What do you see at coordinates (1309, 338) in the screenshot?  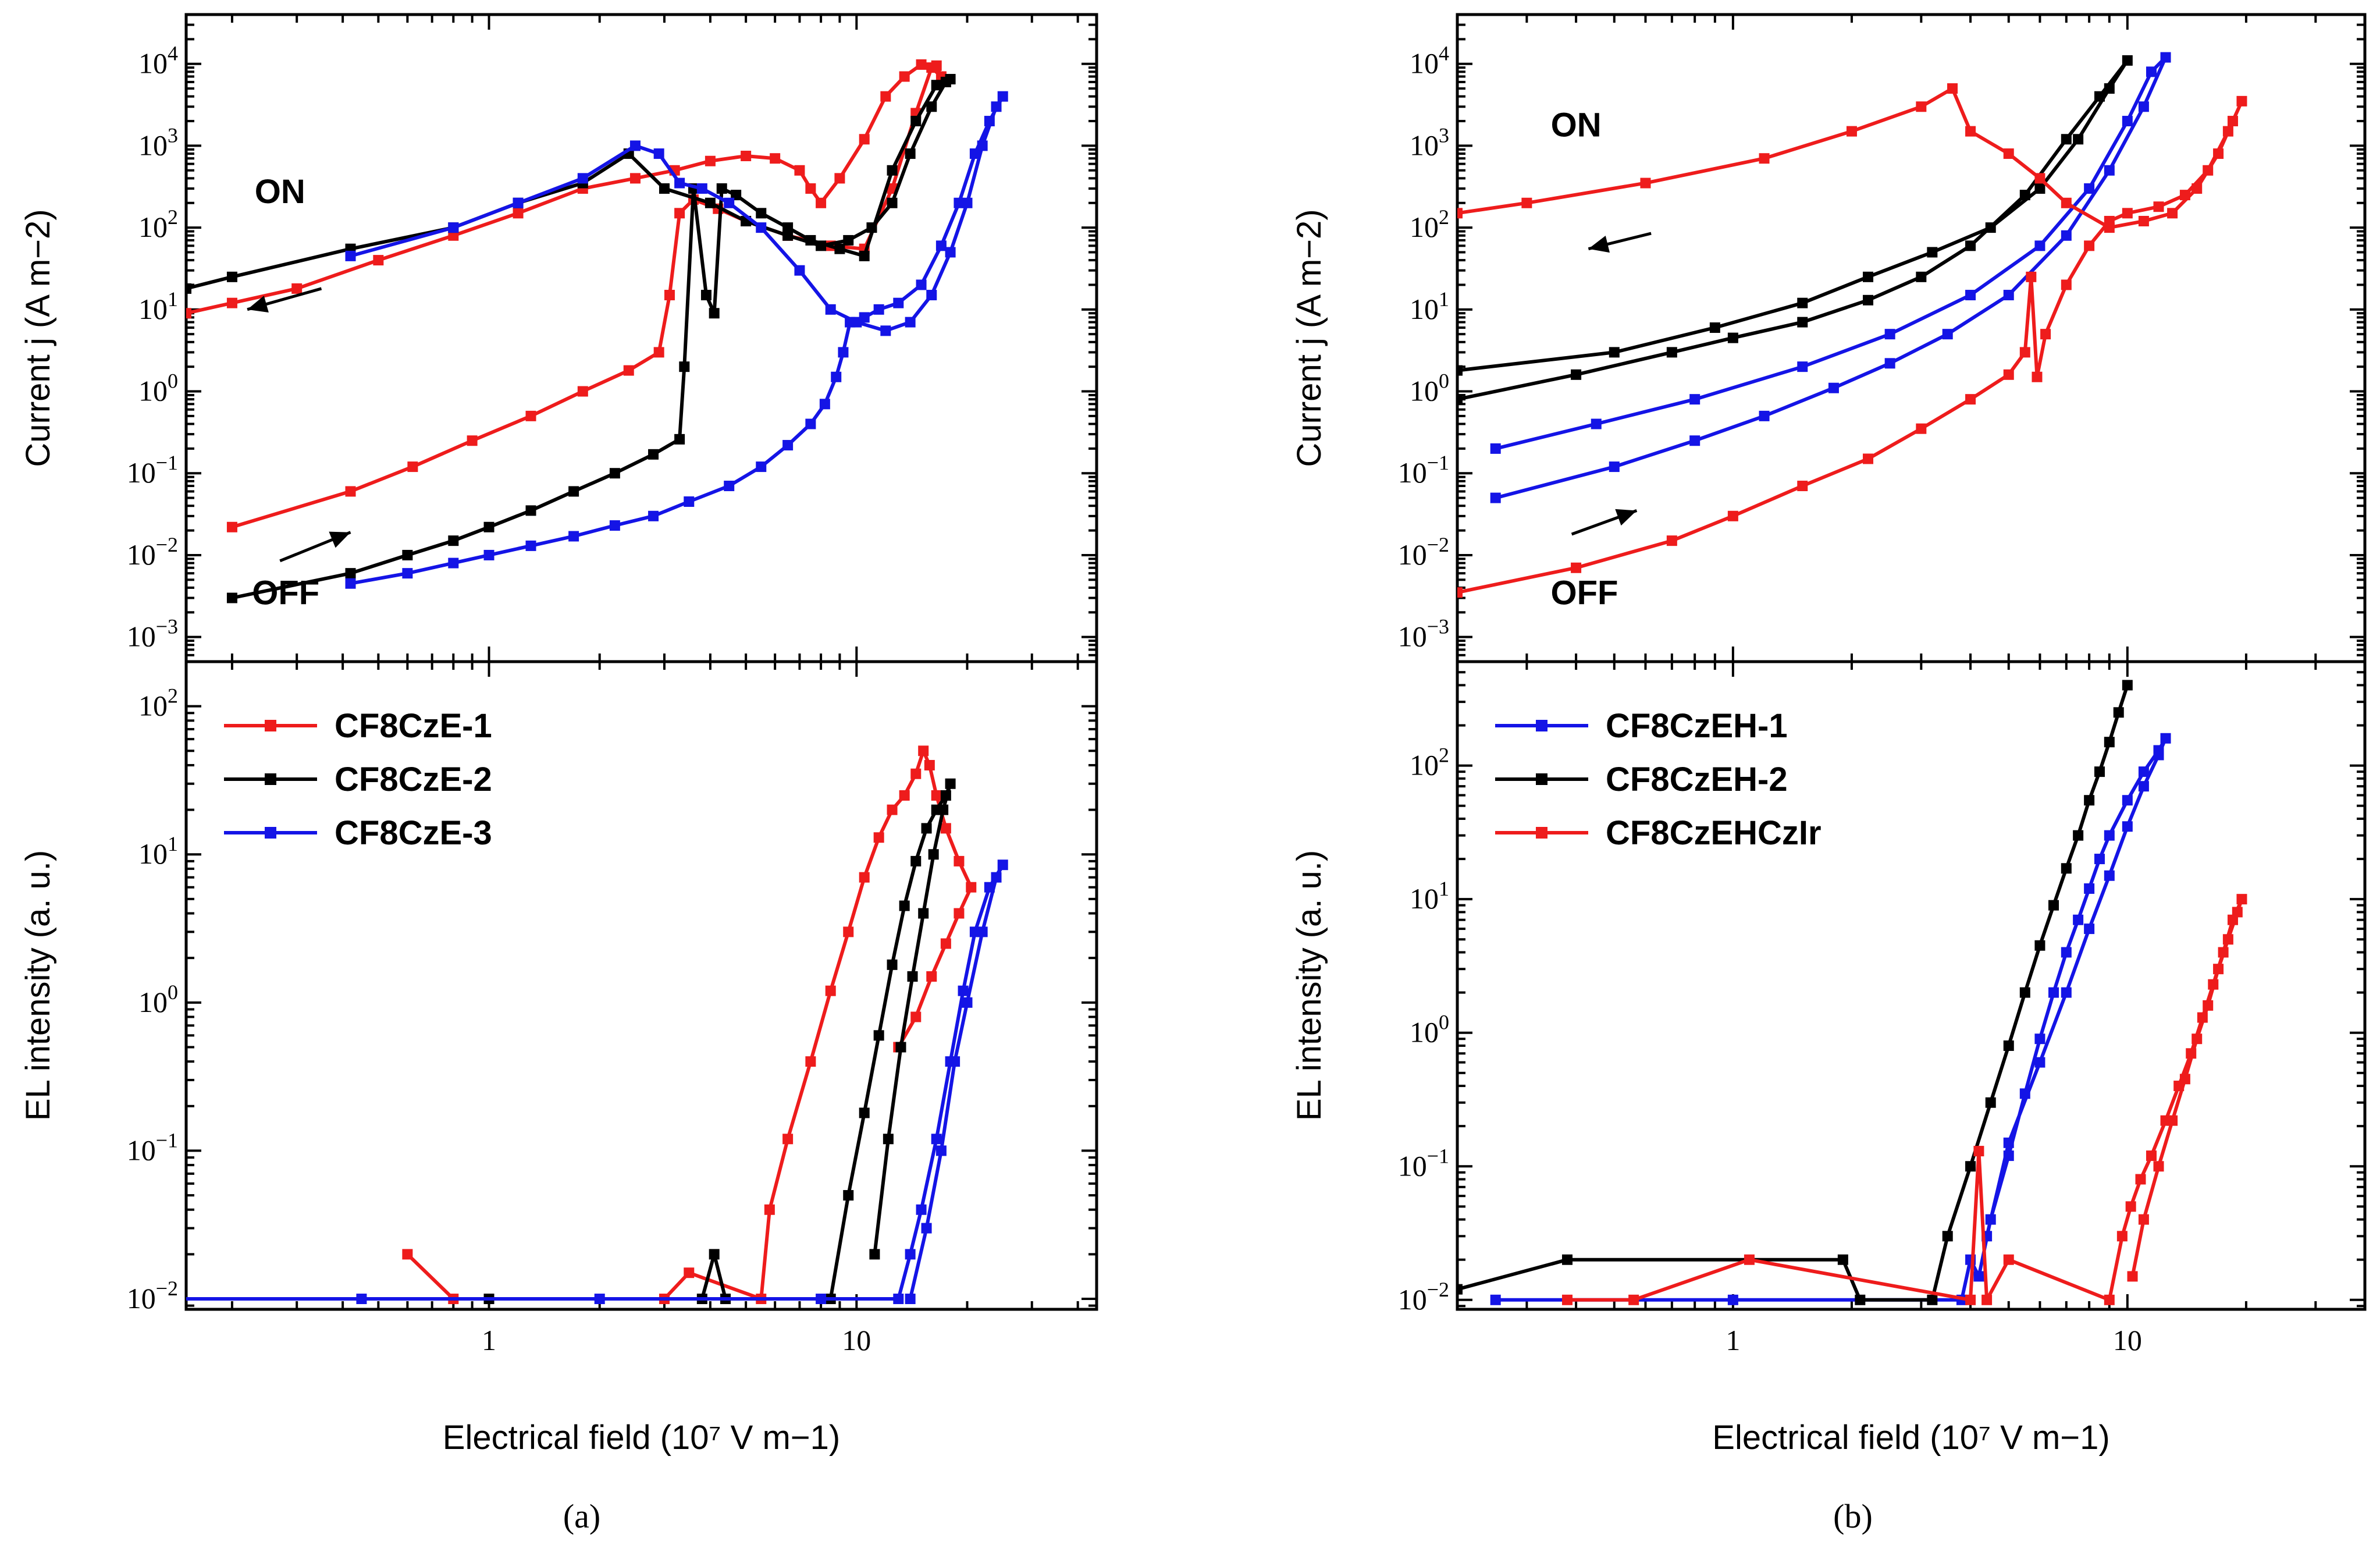 I see `b-top-y-axis-title: Current j (A m−2)` at bounding box center [1309, 338].